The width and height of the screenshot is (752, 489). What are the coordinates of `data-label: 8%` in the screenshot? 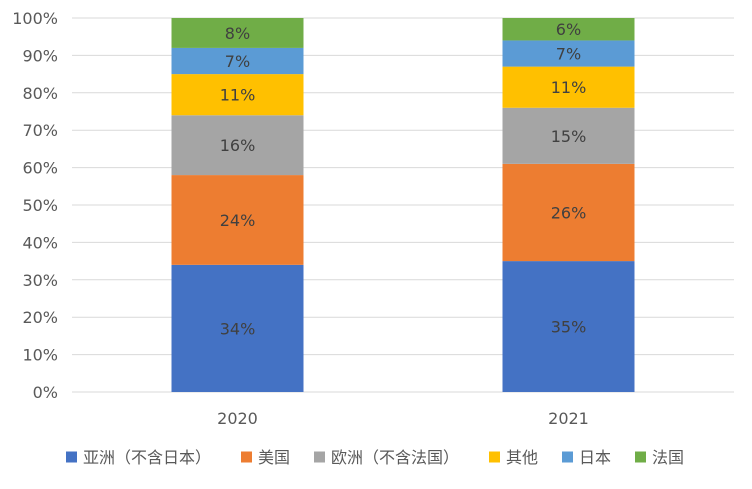 It's located at (237, 33).